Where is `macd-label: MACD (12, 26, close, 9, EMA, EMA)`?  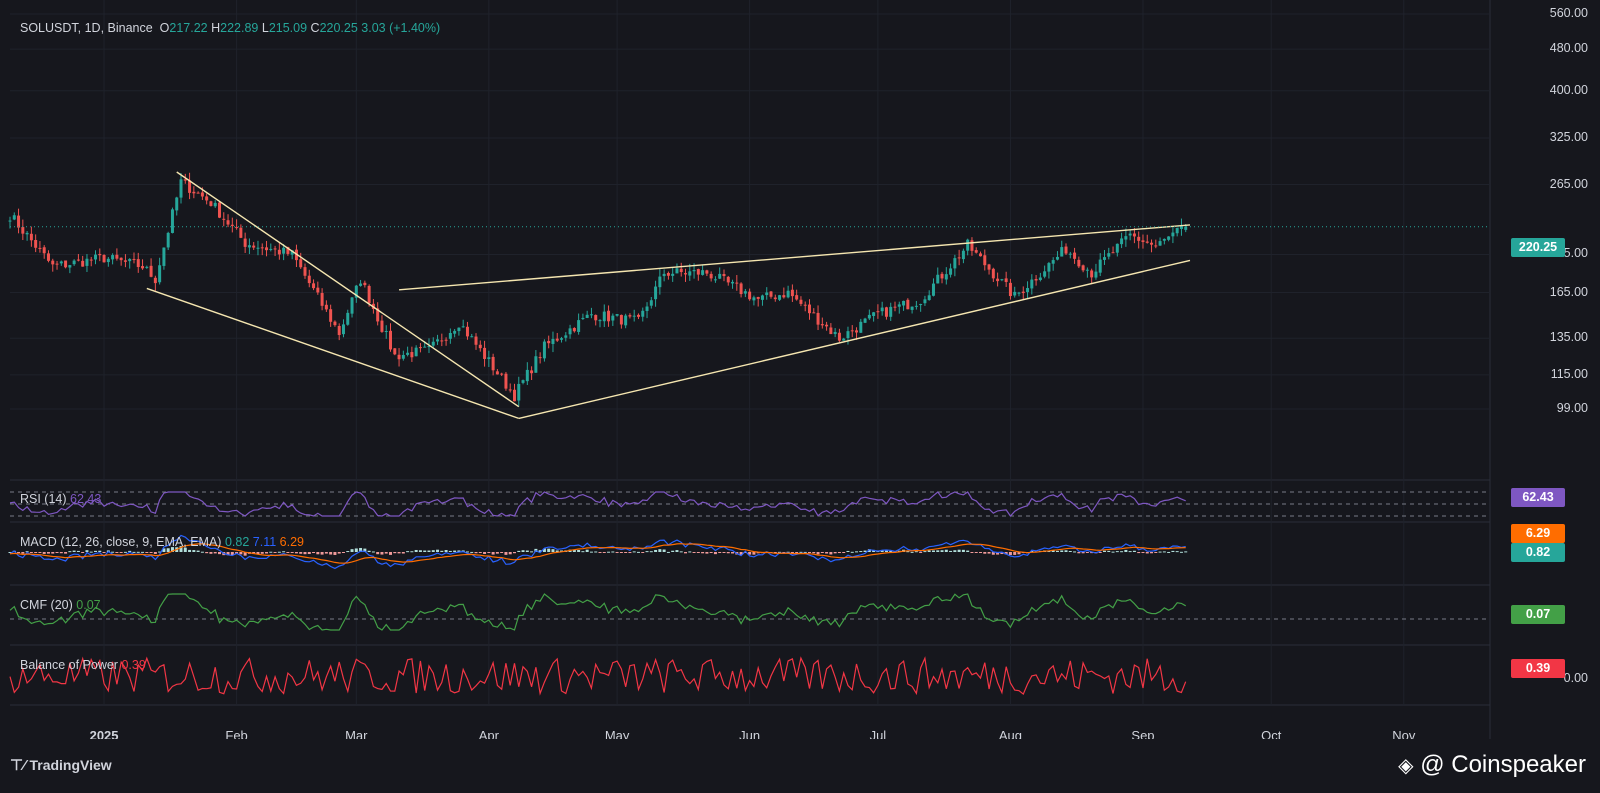 macd-label: MACD (12, 26, close, 9, EMA, EMA) is located at coordinates (121, 542).